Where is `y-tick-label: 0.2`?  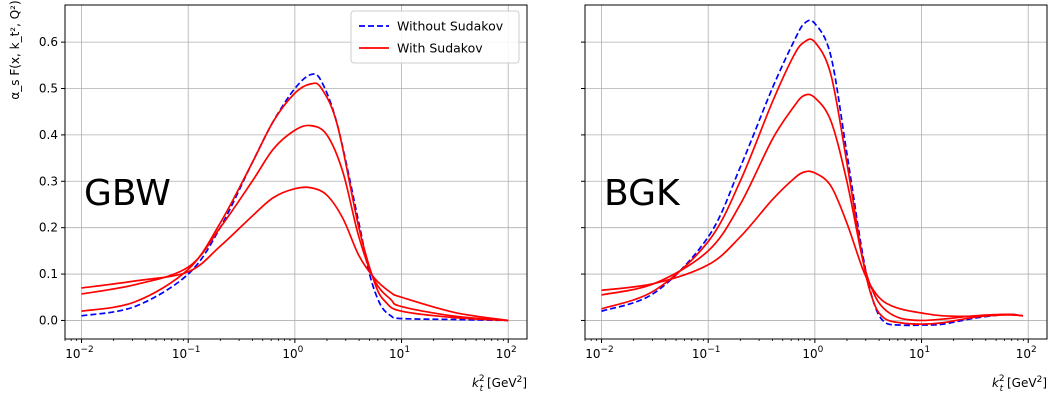 y-tick-label: 0.2 is located at coordinates (48, 228).